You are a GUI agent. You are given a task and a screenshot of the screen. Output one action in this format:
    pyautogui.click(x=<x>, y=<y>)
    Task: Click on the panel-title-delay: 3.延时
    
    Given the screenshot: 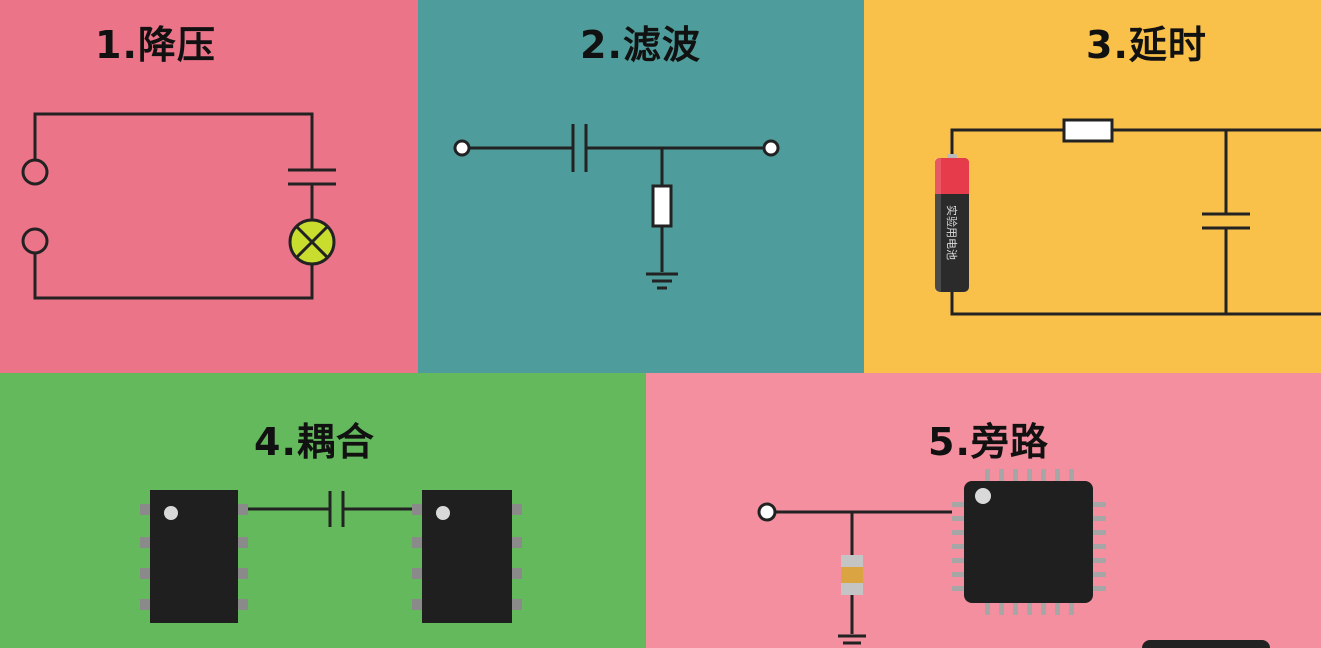 What is the action you would take?
    pyautogui.click(x=1146, y=45)
    